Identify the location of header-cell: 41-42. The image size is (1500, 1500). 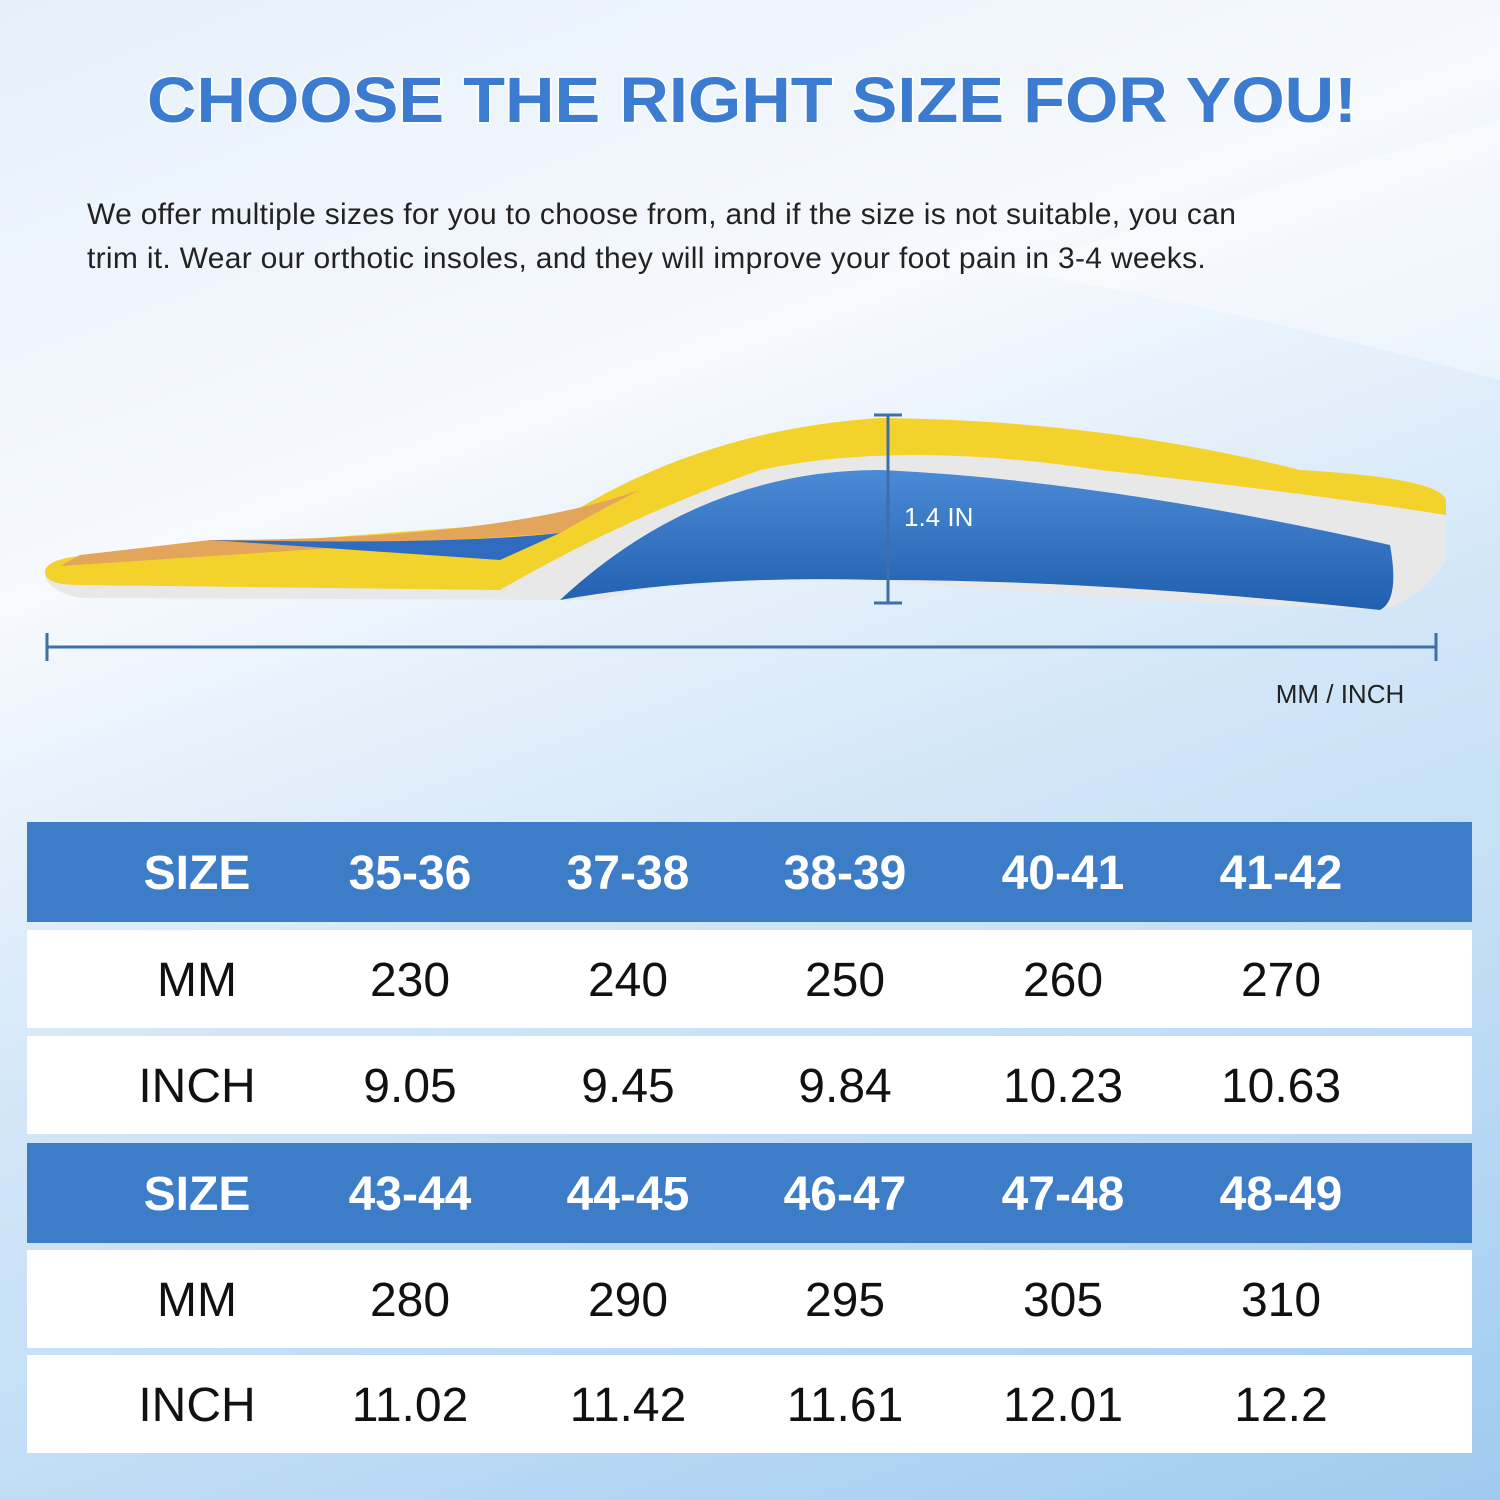
(1281, 873).